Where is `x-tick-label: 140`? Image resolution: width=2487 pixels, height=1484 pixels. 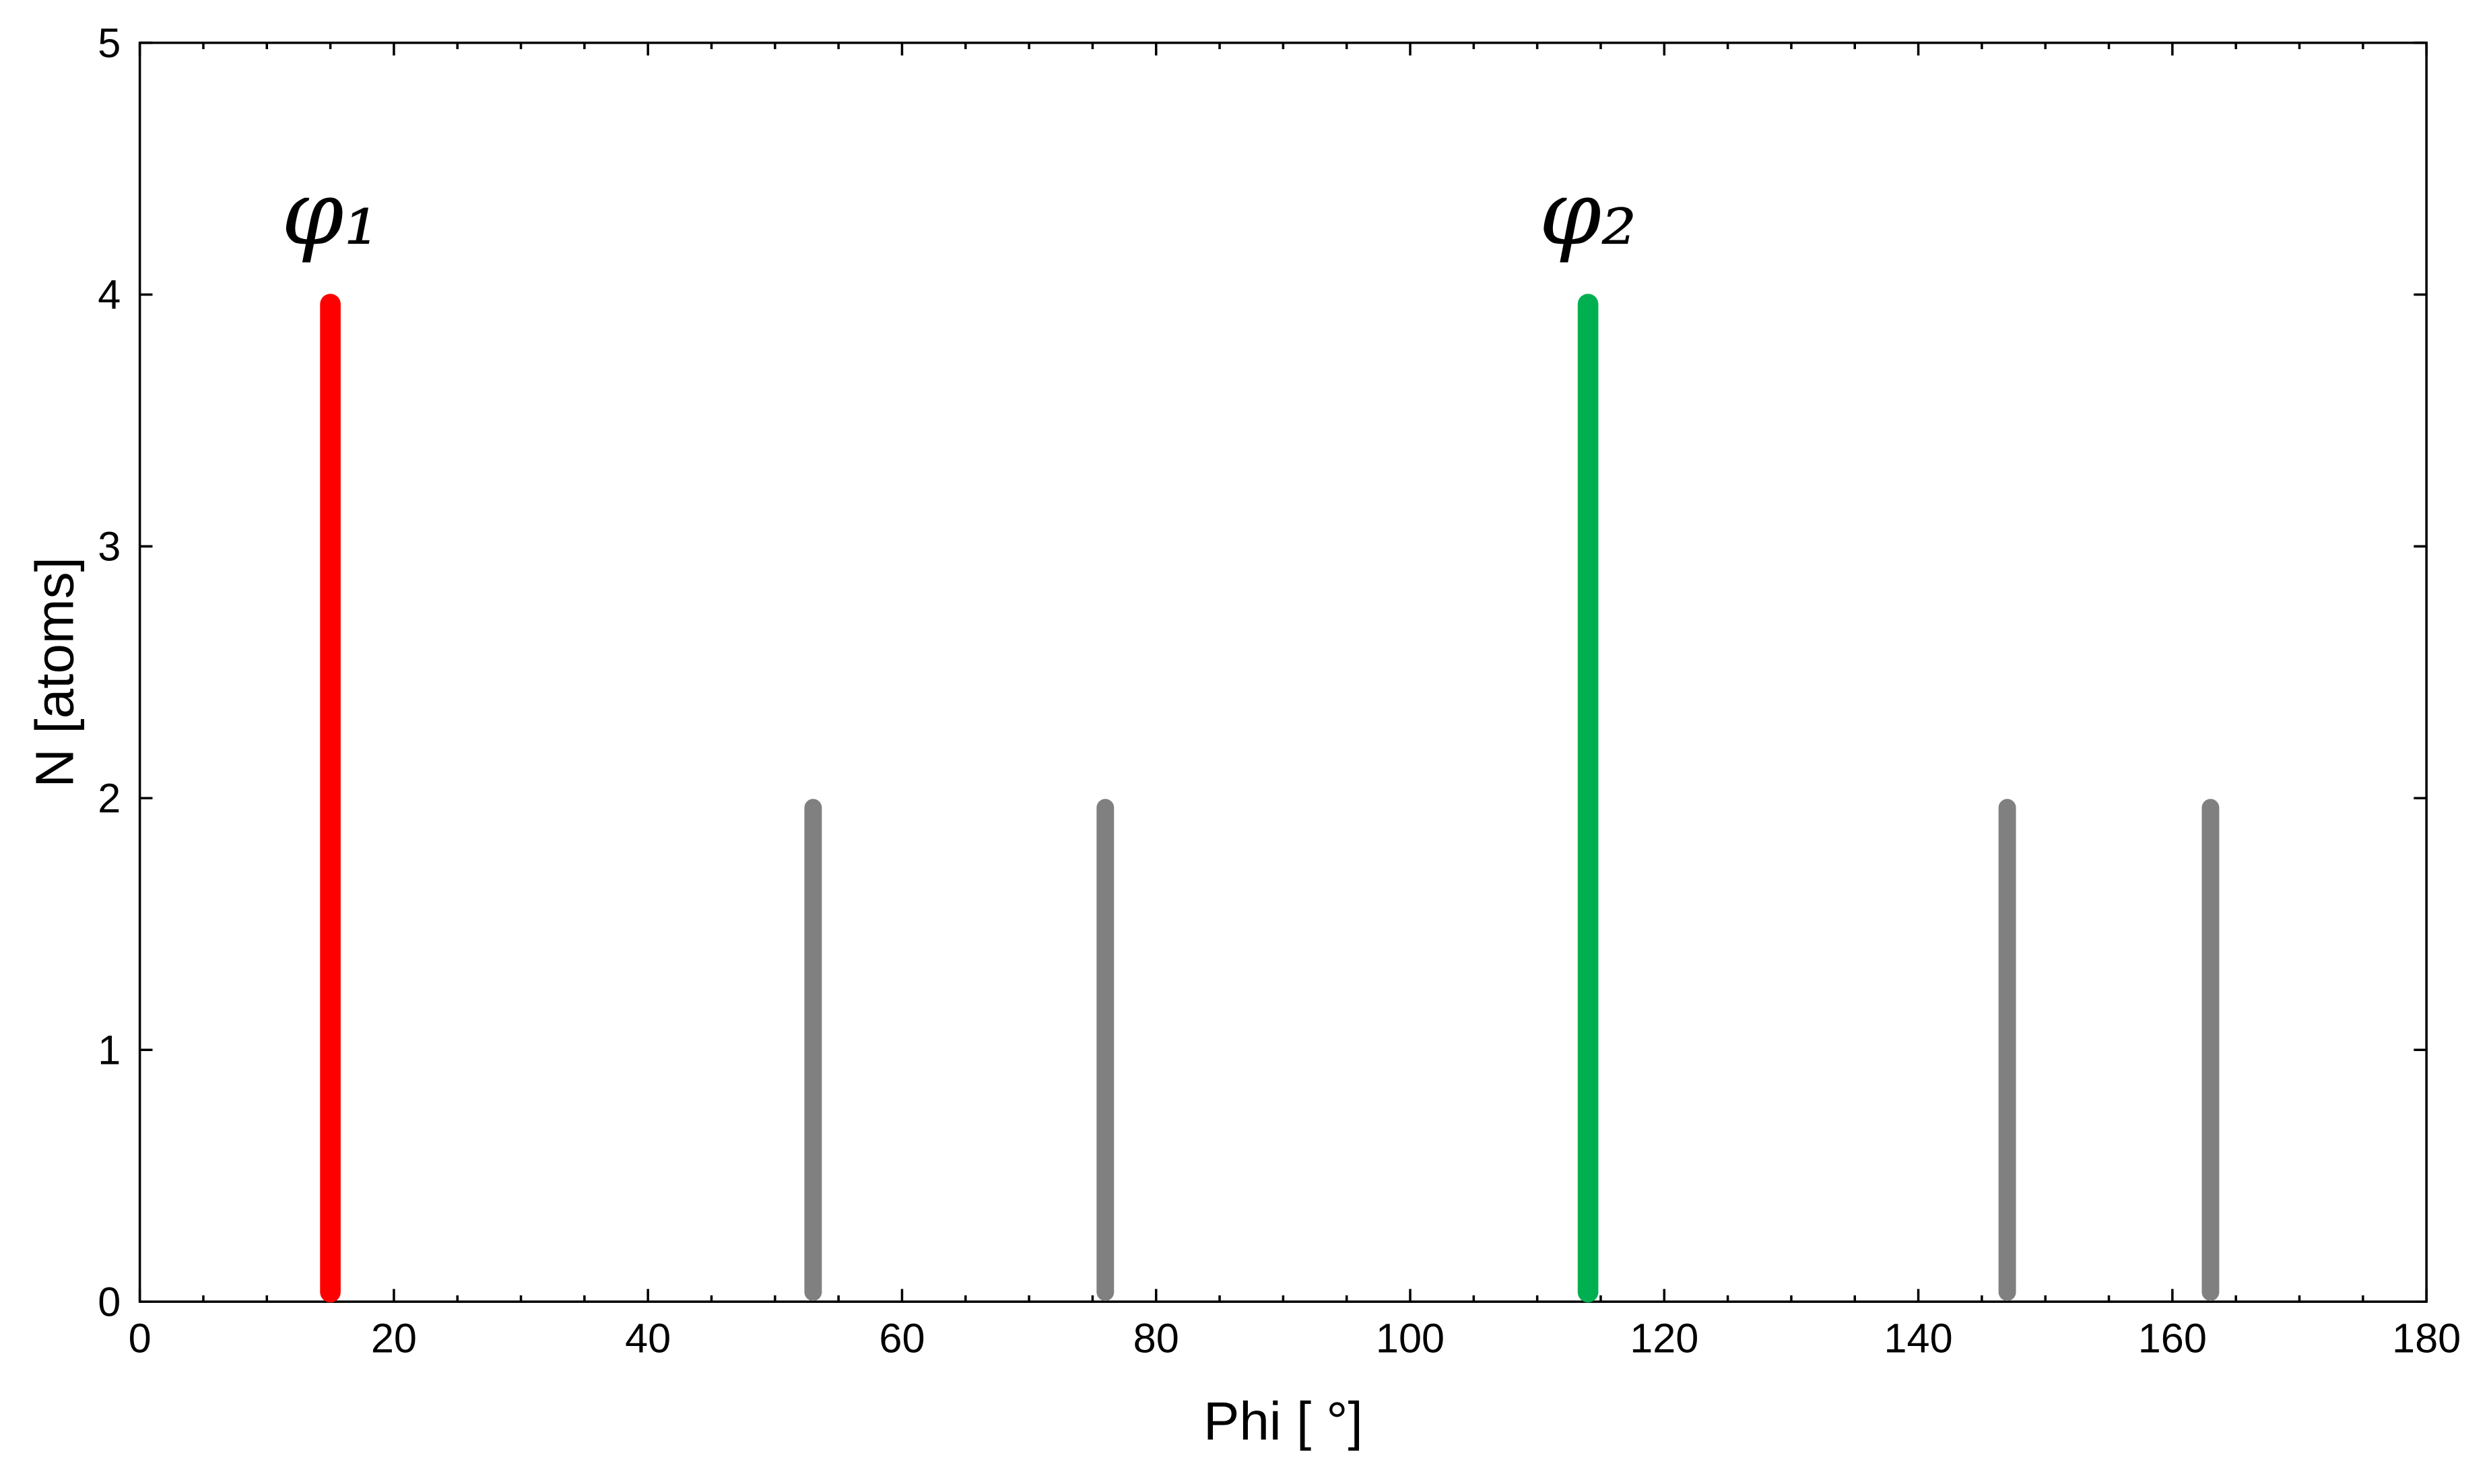 x-tick-label: 140 is located at coordinates (1918, 1338).